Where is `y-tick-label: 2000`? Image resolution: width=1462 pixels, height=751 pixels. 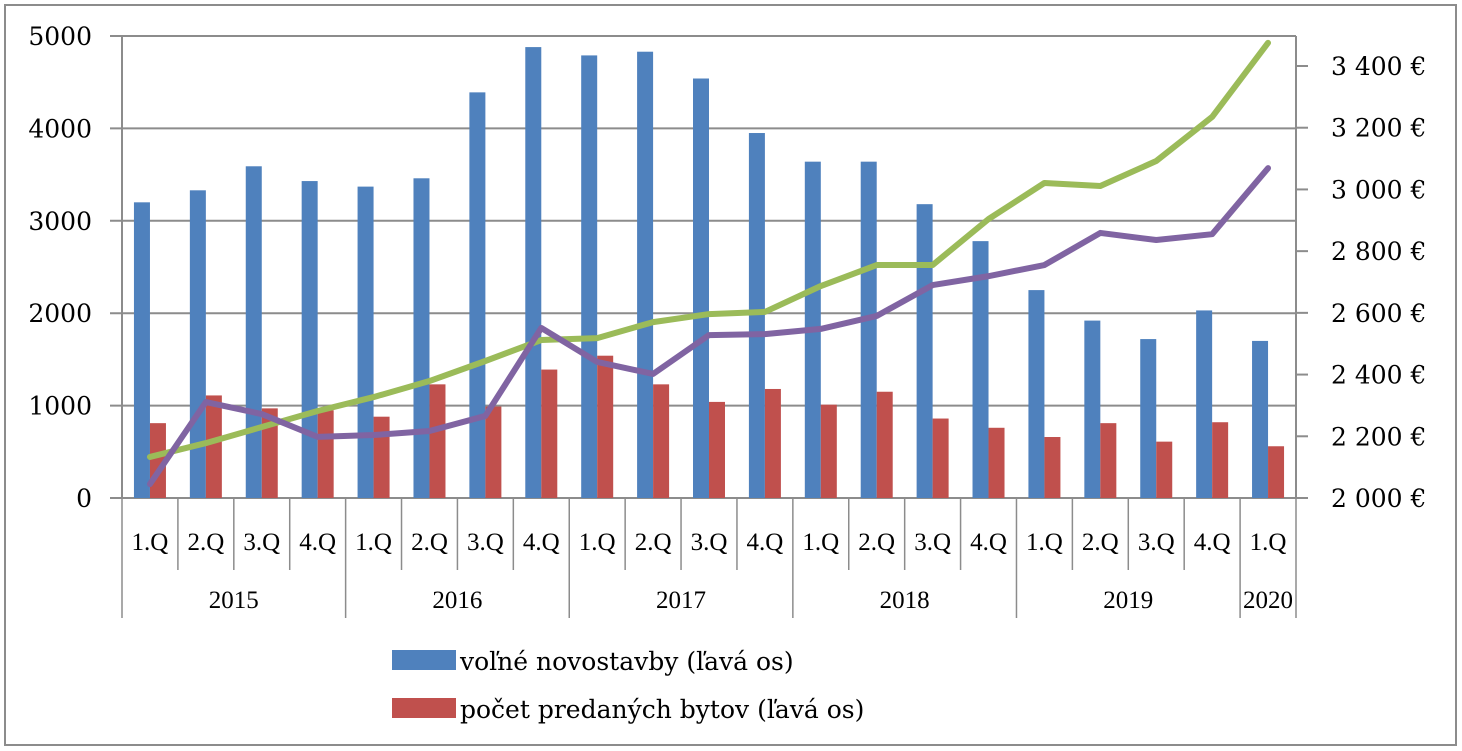 y-tick-label: 2000 is located at coordinates (60, 313).